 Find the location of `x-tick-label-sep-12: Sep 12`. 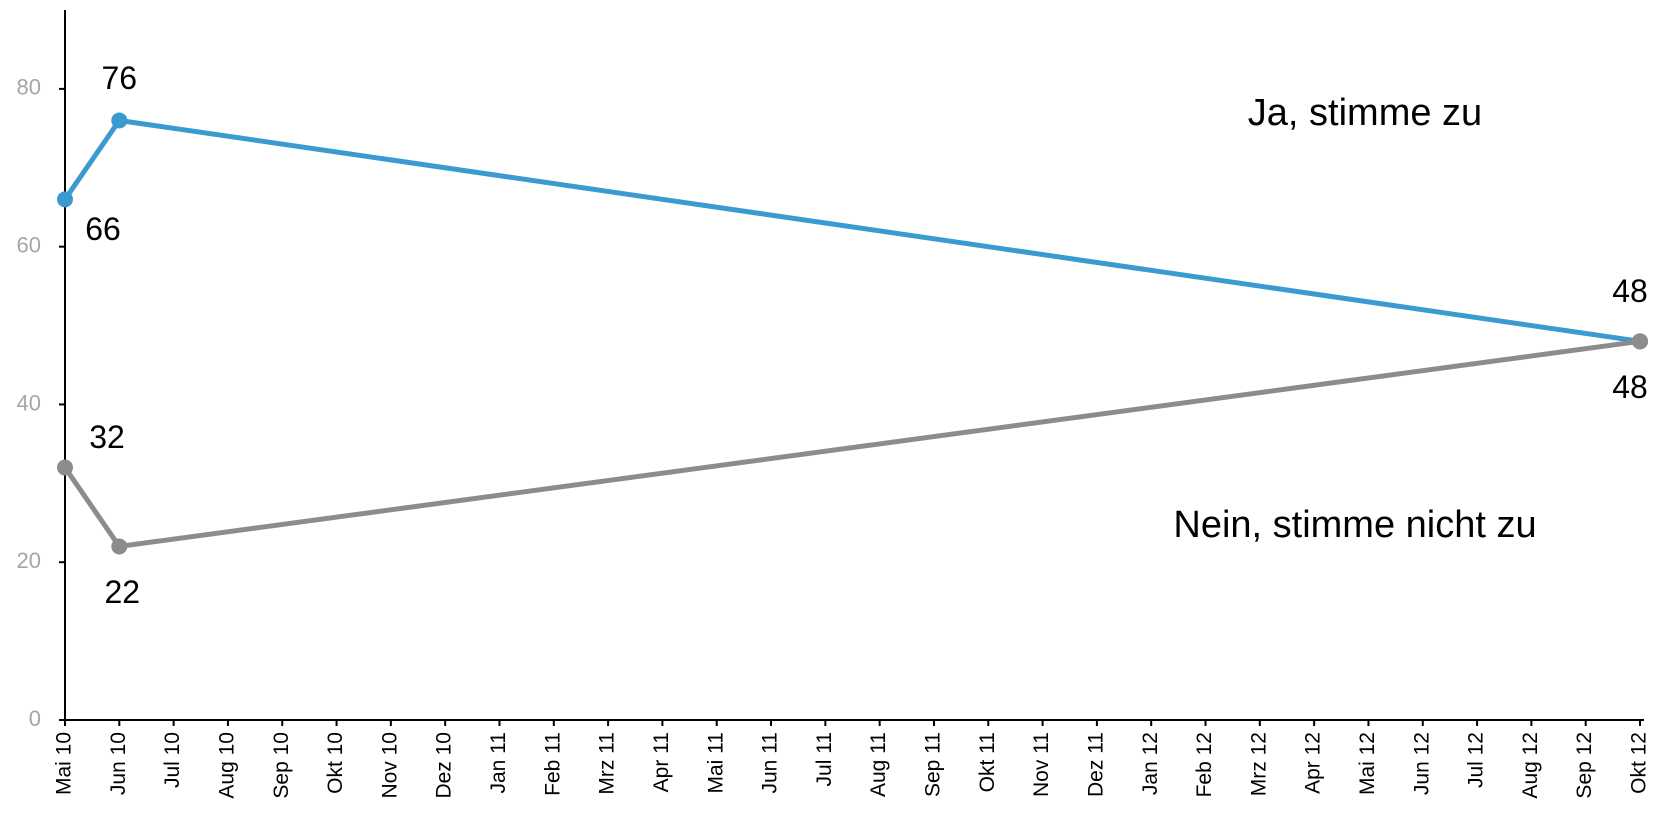

x-tick-label-sep-12: Sep 12 is located at coordinates (1584, 765).